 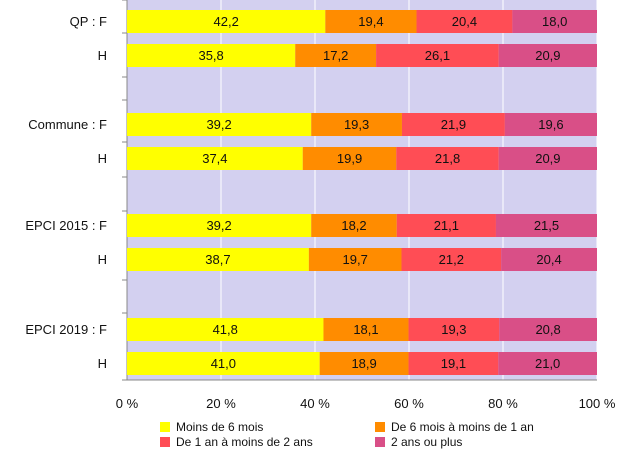 I want to click on data-label: 20,8, so click(x=547, y=329).